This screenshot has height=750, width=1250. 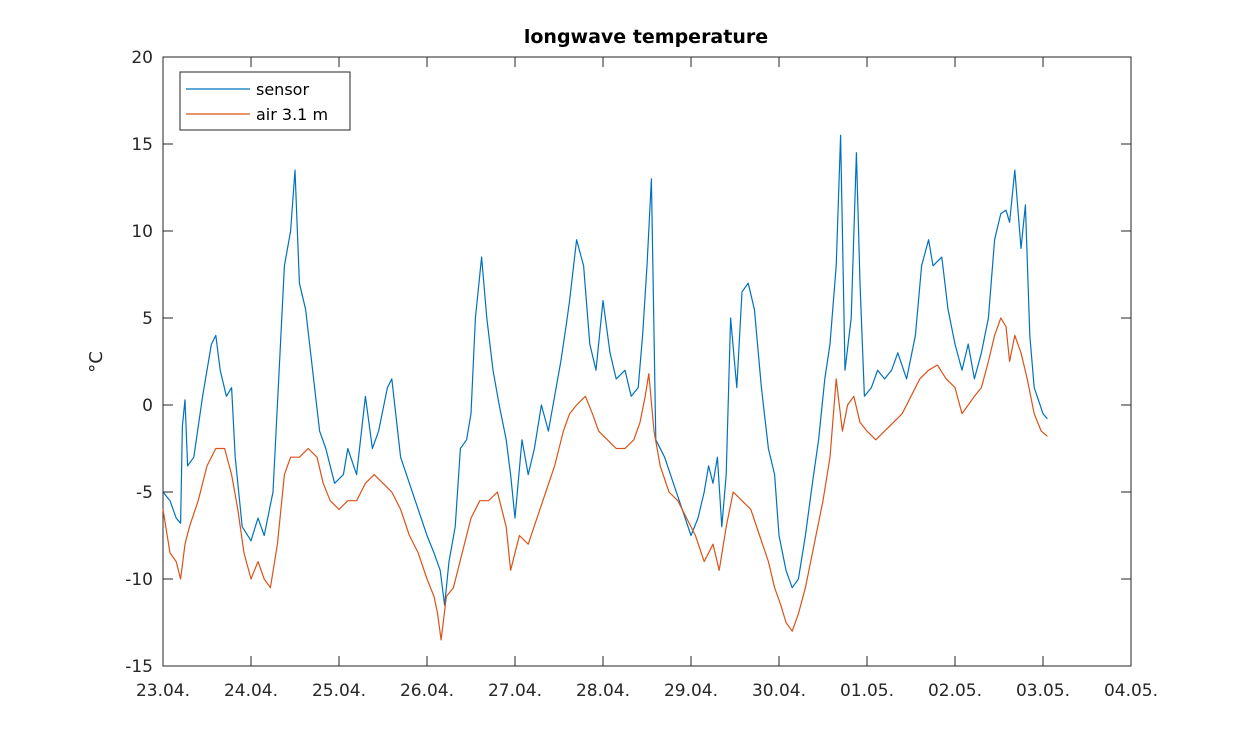 I want to click on x-tick-label: 28.04., so click(x=603, y=691).